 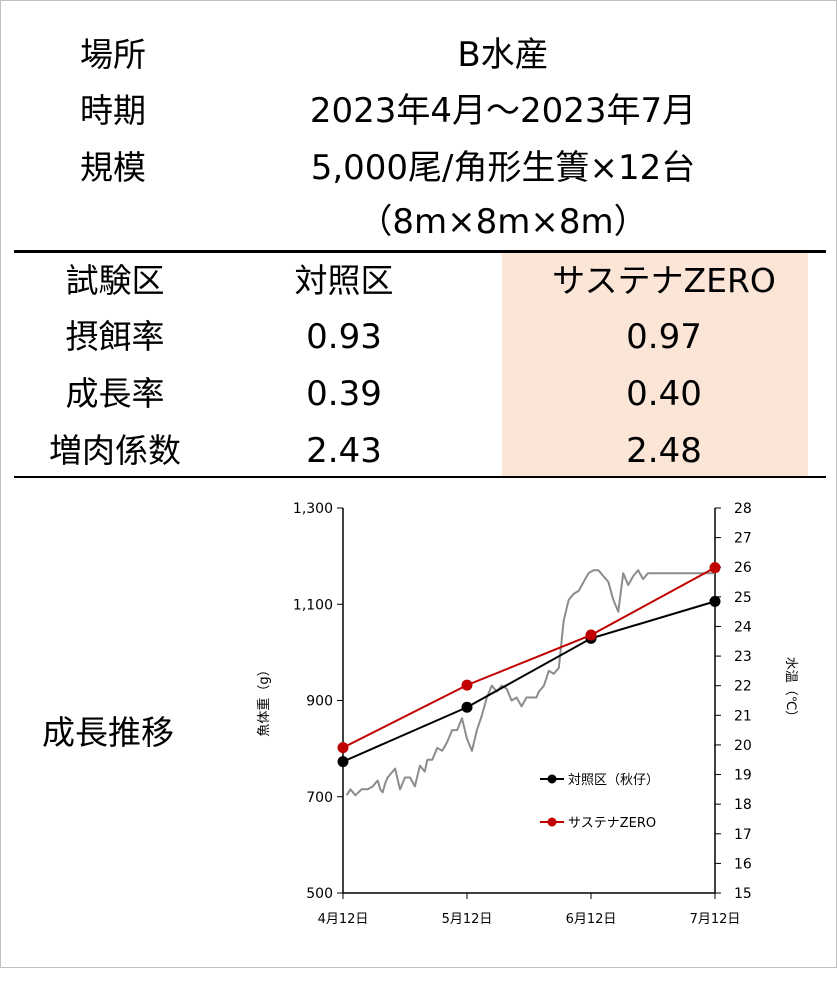 I want to click on table-header-control: 対照区, so click(x=344, y=280).